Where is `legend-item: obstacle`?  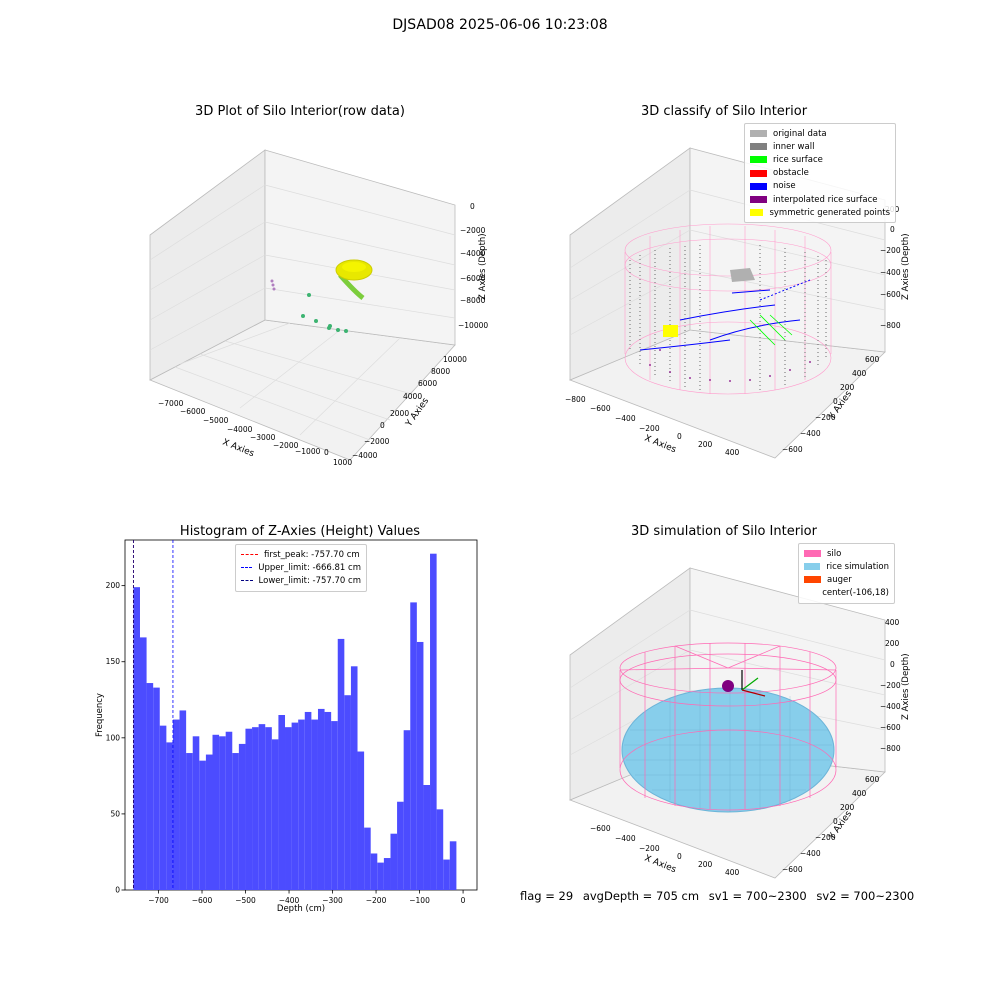
legend-item: obstacle is located at coordinates (820, 173).